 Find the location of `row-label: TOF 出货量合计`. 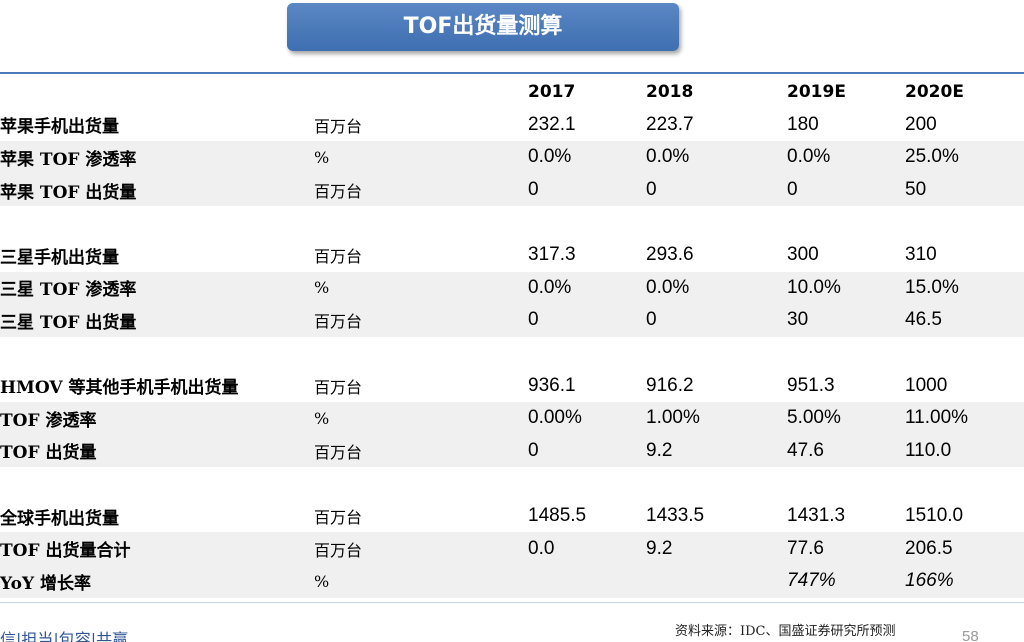

row-label: TOF 出货量合计 is located at coordinates (157, 548).